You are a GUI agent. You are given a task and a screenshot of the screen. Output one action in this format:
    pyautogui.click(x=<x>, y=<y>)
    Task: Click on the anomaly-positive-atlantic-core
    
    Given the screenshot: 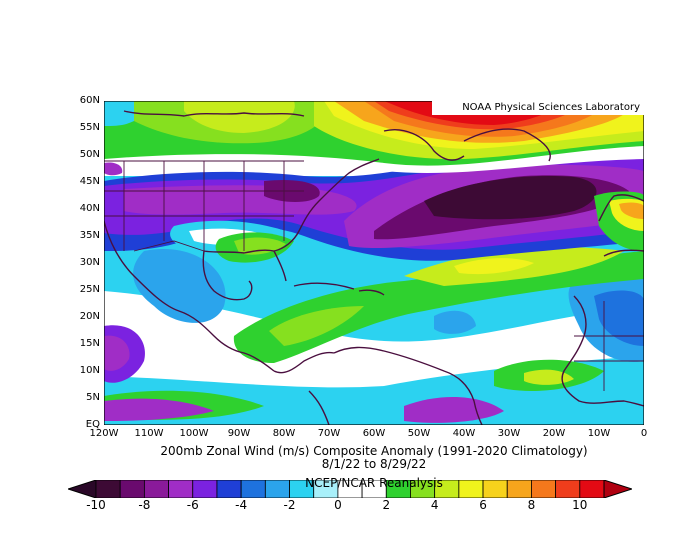 What is the action you would take?
    pyautogui.click(x=494, y=266)
    